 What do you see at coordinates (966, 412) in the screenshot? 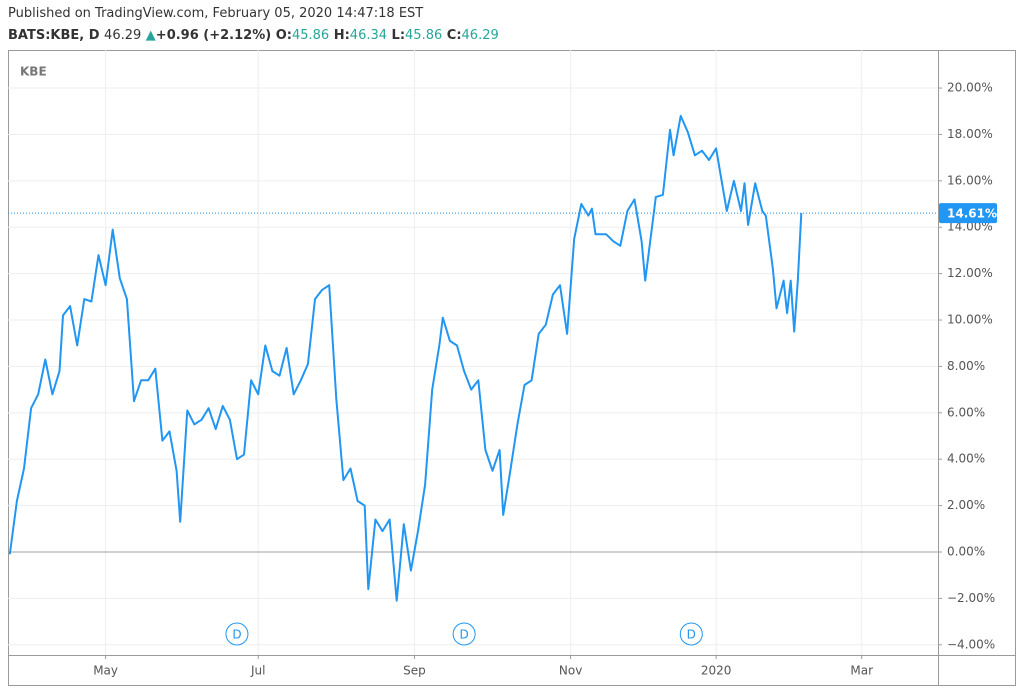
I see `y-tick-label: 6.00%` at bounding box center [966, 412].